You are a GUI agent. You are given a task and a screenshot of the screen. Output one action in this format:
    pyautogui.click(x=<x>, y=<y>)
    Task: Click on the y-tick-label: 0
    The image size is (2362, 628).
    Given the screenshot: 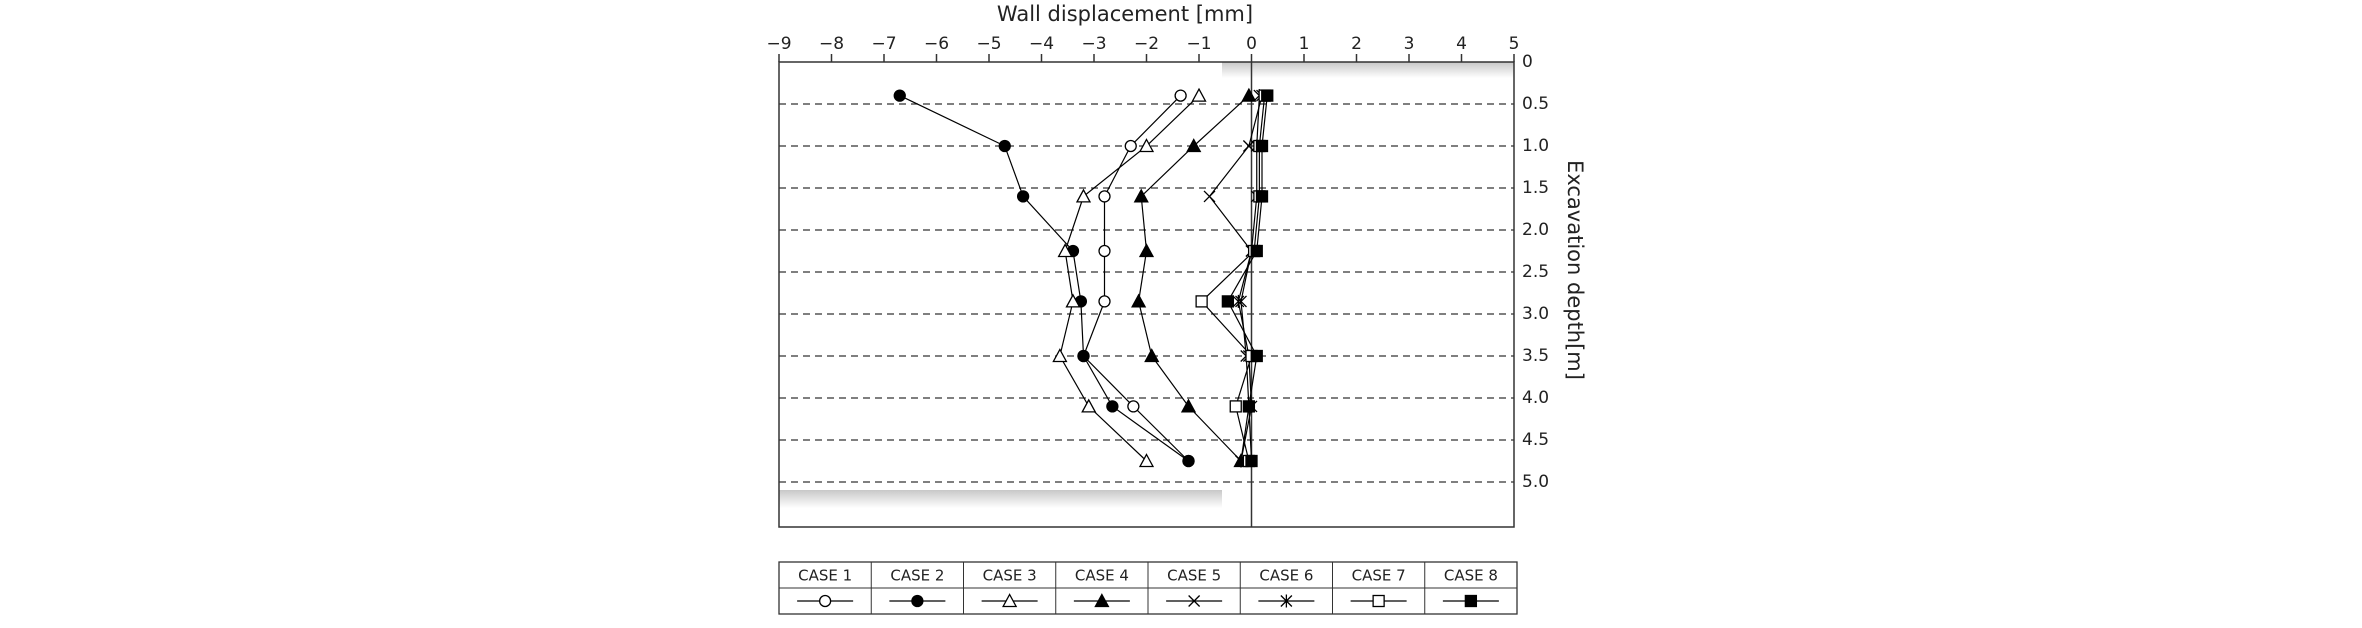 What is the action you would take?
    pyautogui.click(x=1527, y=62)
    